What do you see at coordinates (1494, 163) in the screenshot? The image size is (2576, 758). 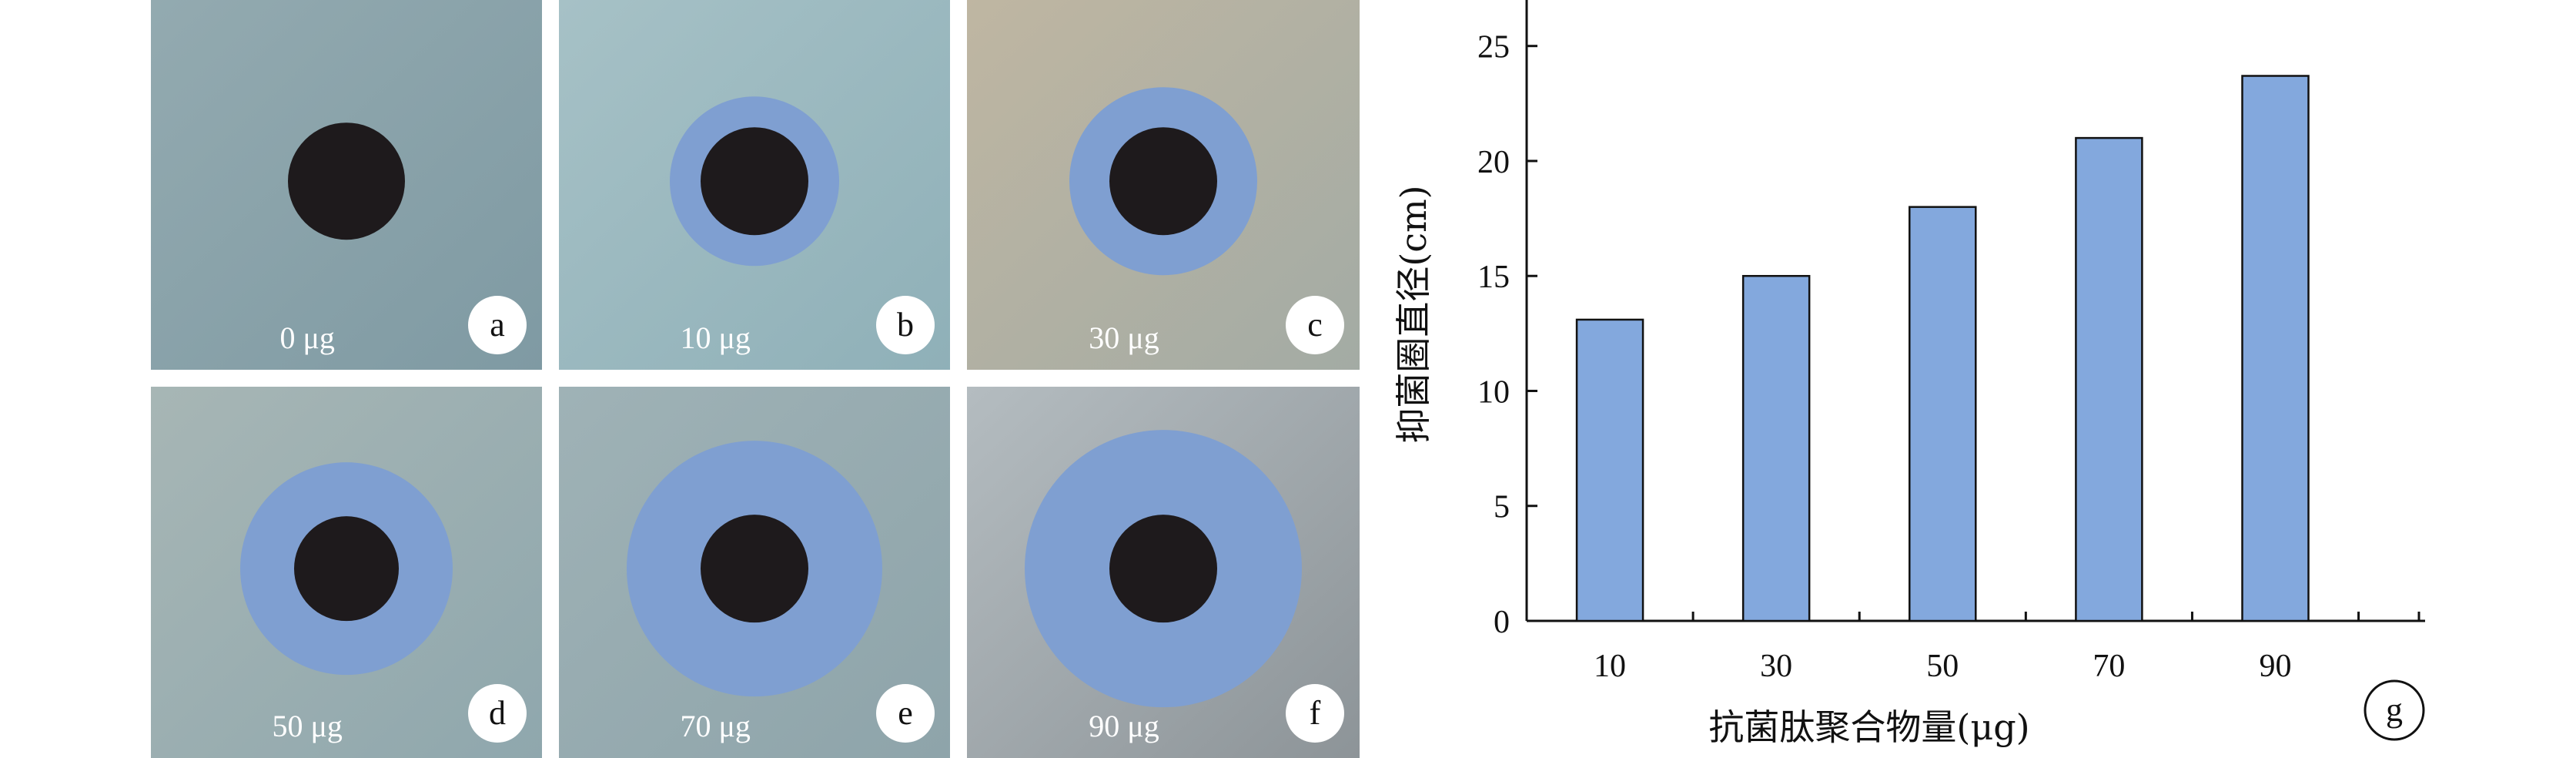 I see `y-tick-label: 20` at bounding box center [1494, 163].